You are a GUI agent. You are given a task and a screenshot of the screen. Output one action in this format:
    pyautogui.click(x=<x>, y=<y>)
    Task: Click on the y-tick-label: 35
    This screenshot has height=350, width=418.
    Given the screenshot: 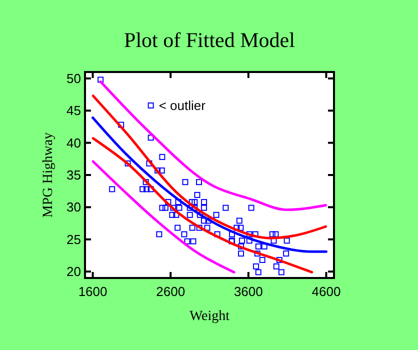 What is the action you would take?
    pyautogui.click(x=73, y=175)
    